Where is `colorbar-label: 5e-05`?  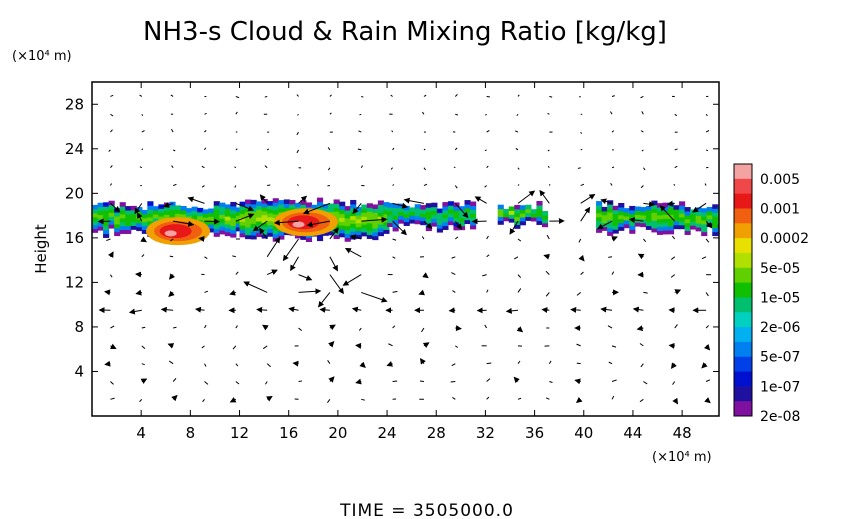
colorbar-label: 5e-05 is located at coordinates (780, 269).